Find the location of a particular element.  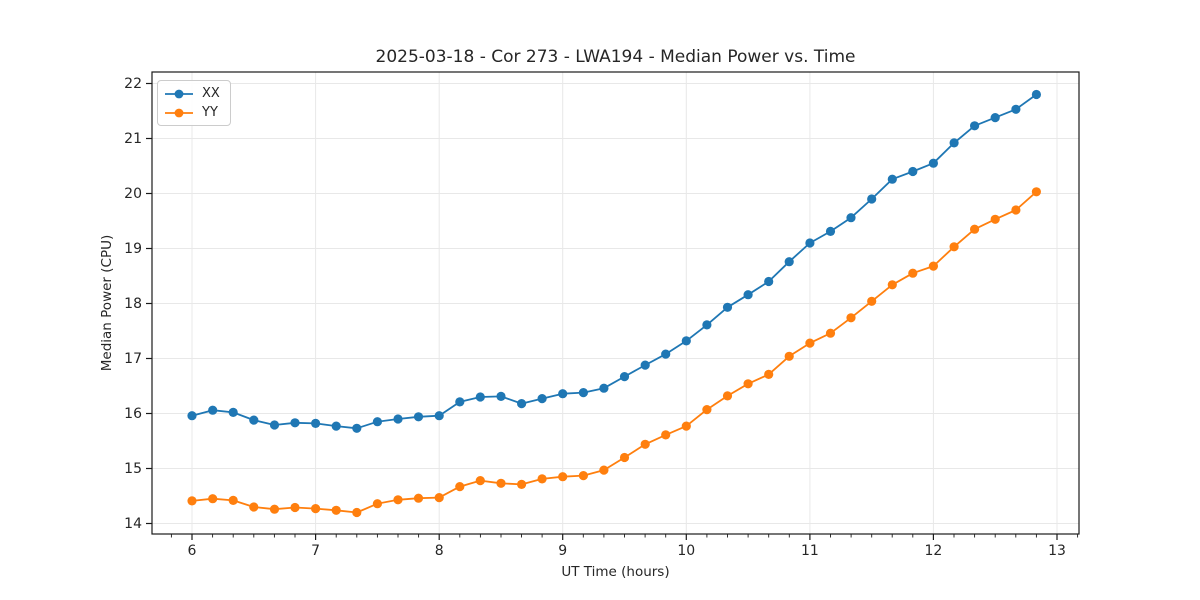

svg-text: 21 is located at coordinates (133, 139).